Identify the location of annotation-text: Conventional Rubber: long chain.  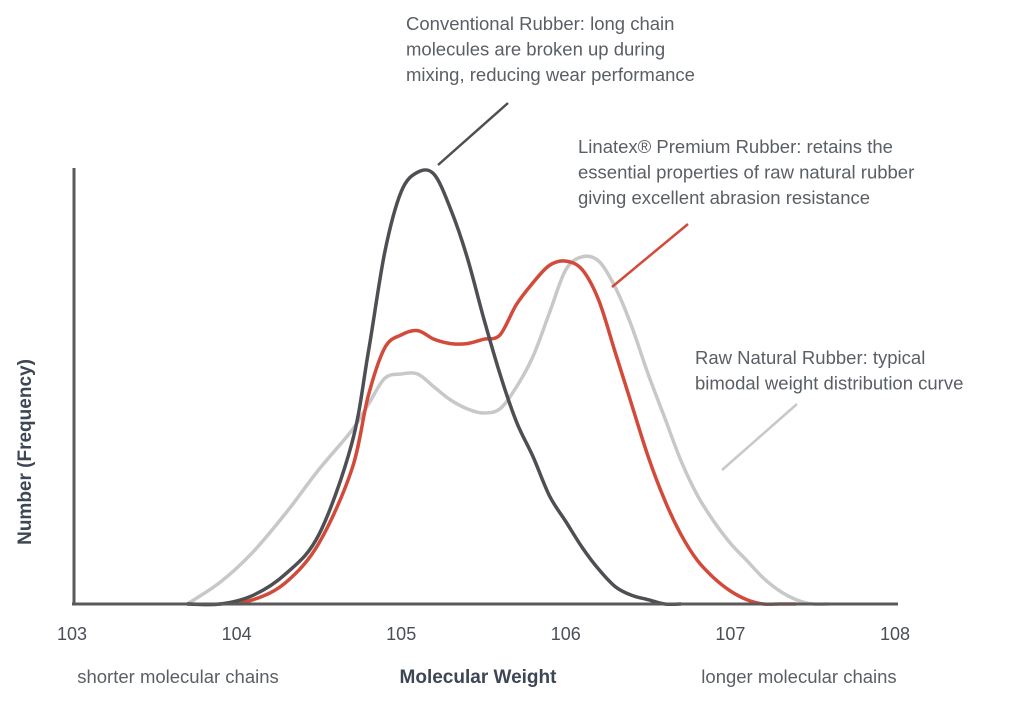
(540, 23).